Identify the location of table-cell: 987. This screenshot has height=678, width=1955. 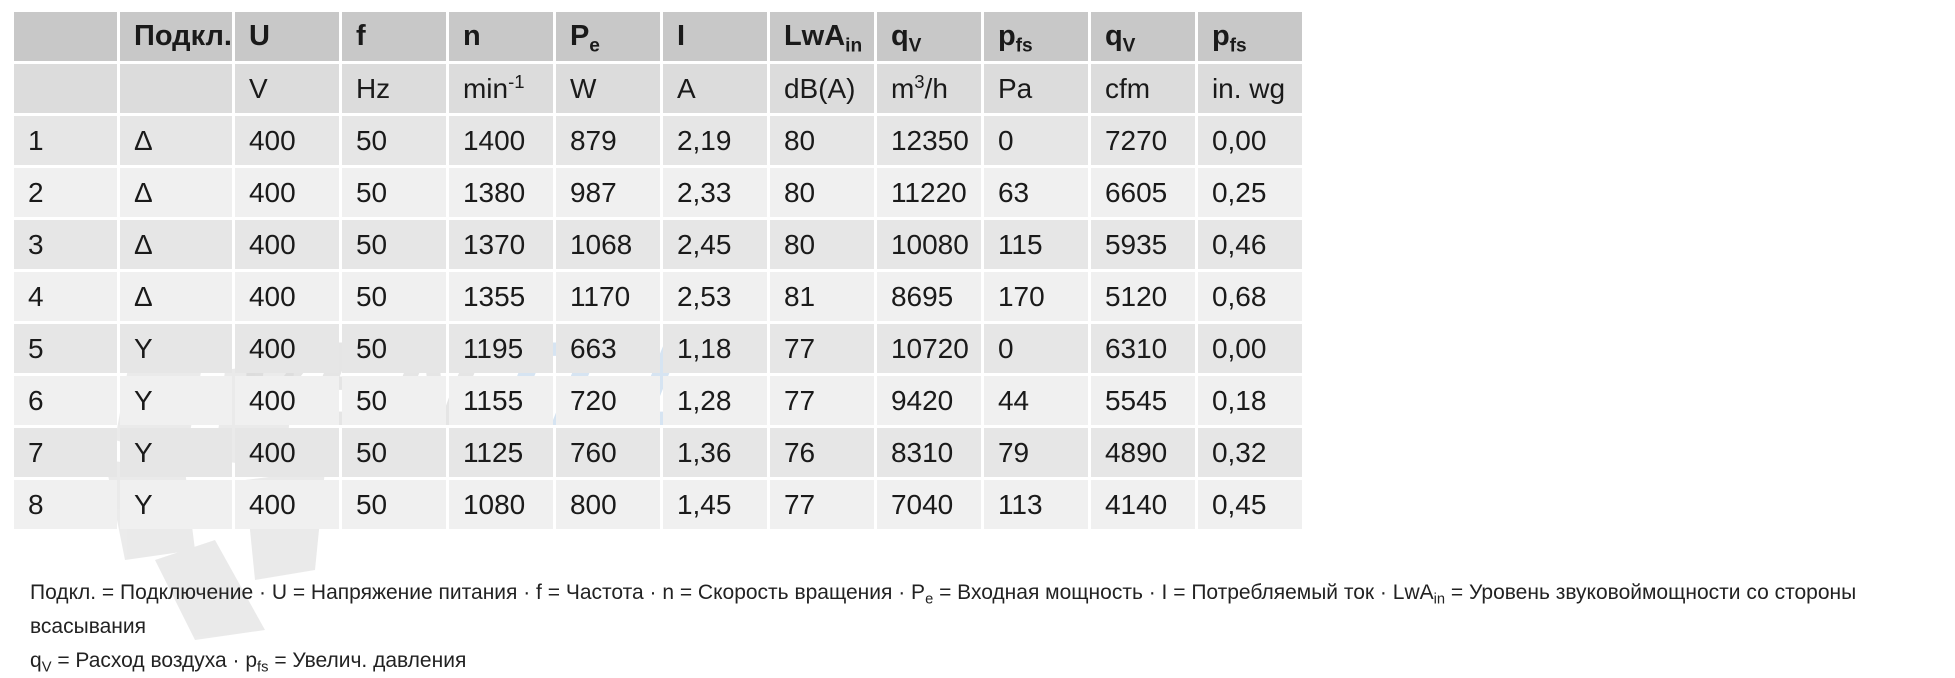
(607, 192).